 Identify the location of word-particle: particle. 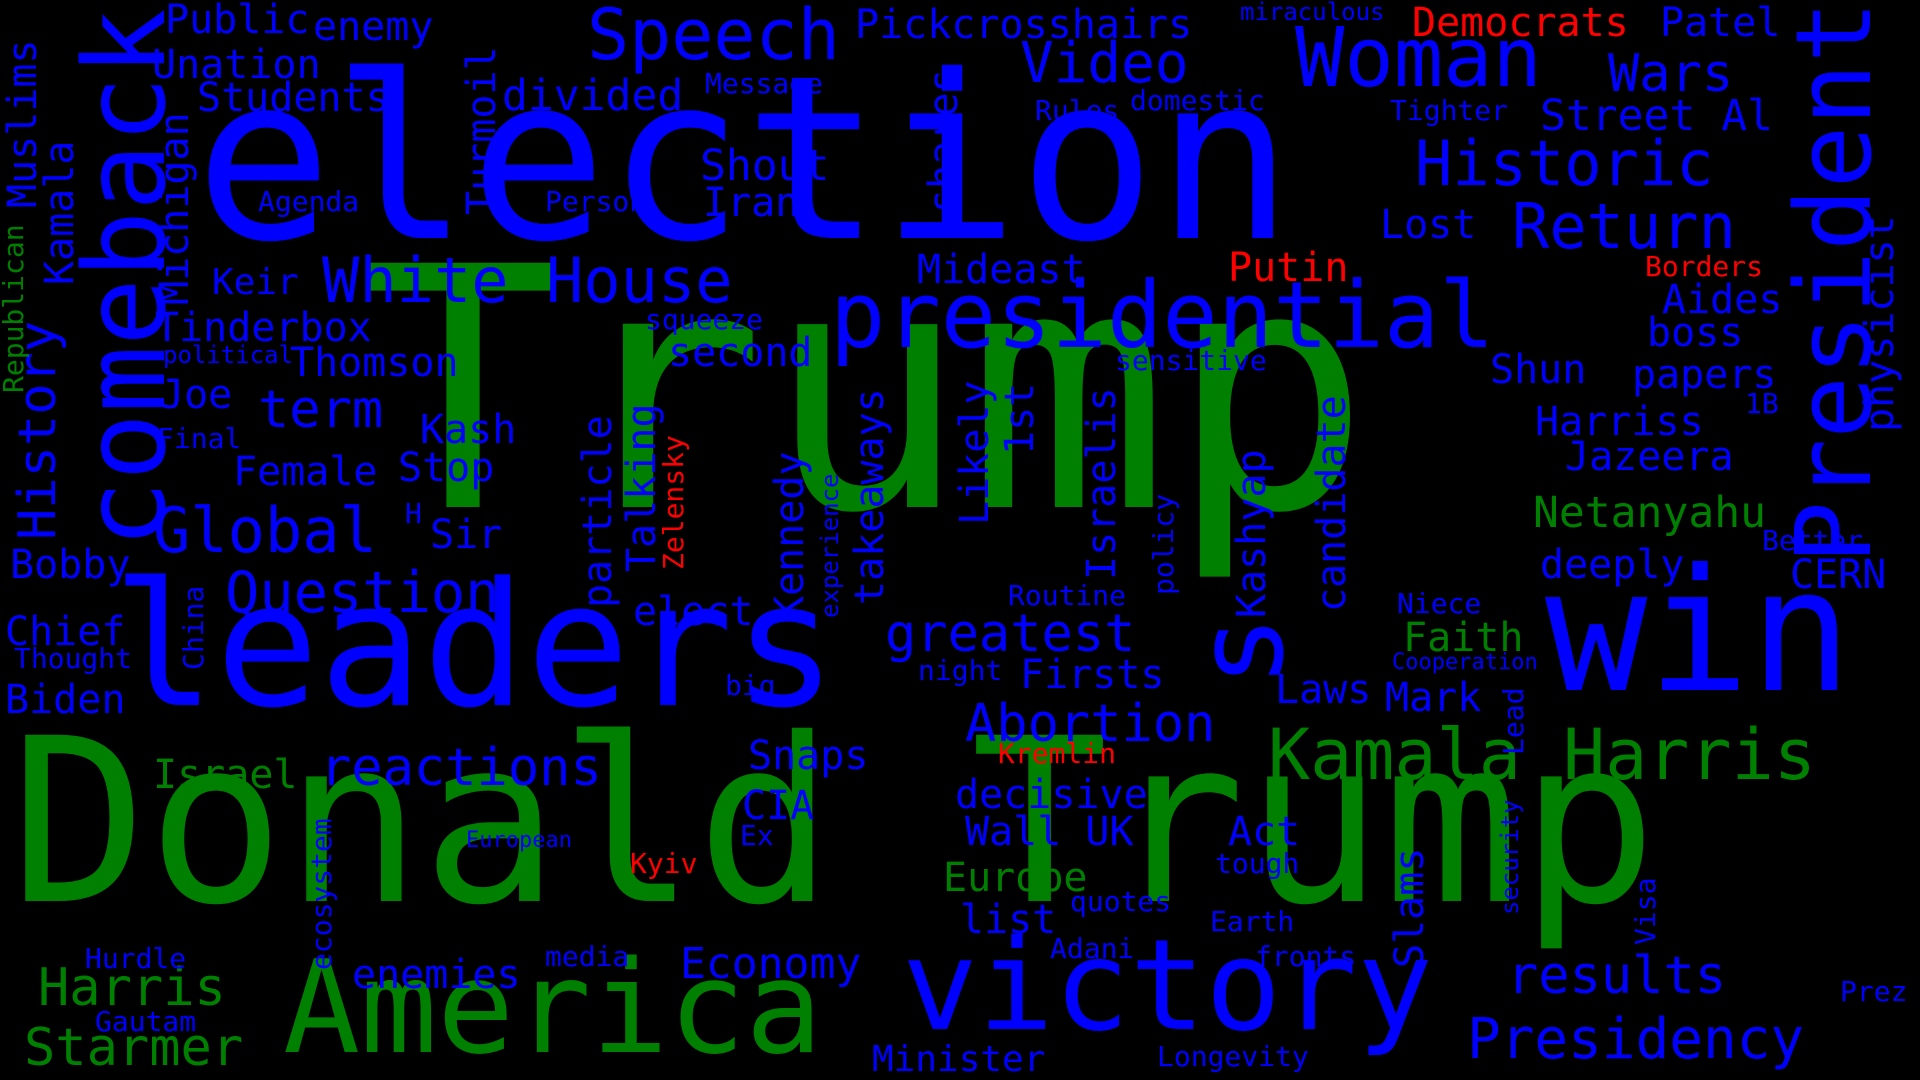
(598, 511).